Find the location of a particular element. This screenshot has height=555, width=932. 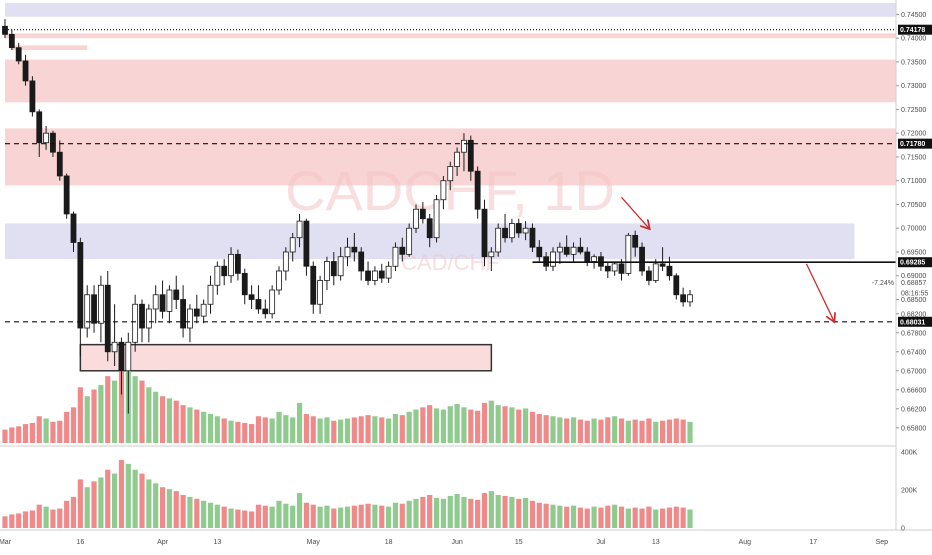

price-tick-label: 0.67400 is located at coordinates (913, 352).